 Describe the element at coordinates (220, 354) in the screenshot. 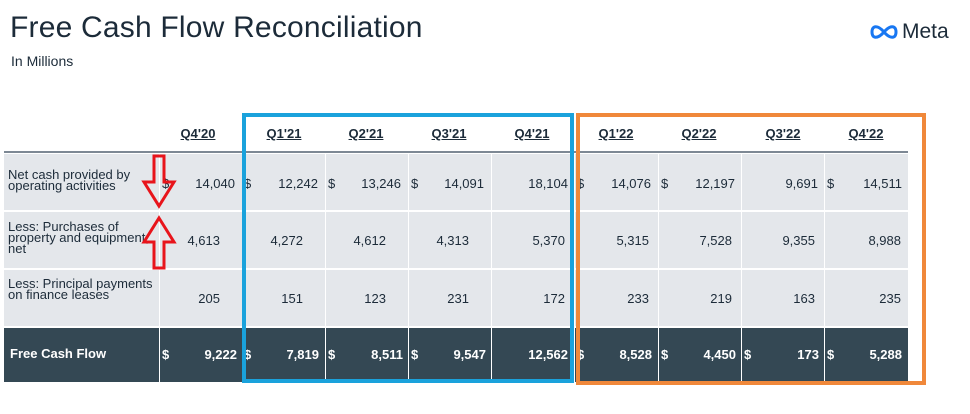

I see `cell-value: 9,222` at that location.